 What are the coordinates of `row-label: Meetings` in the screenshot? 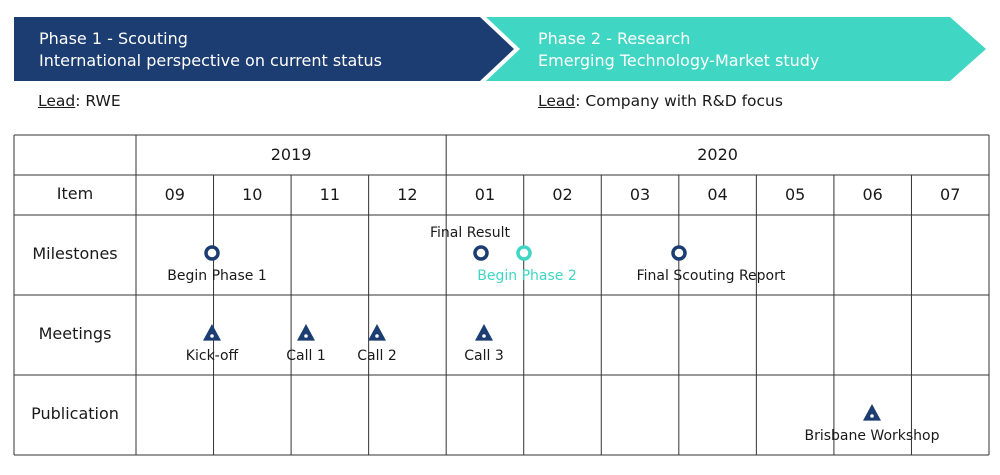 It's located at (75, 333).